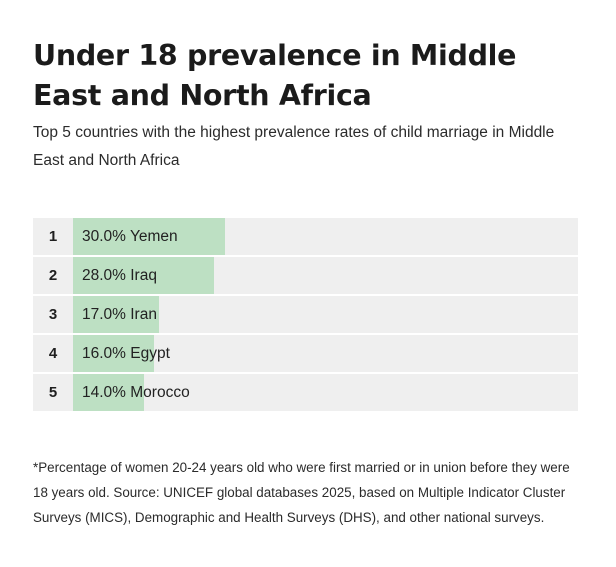  I want to click on bar-track: 17.0% Iran, so click(325, 314).